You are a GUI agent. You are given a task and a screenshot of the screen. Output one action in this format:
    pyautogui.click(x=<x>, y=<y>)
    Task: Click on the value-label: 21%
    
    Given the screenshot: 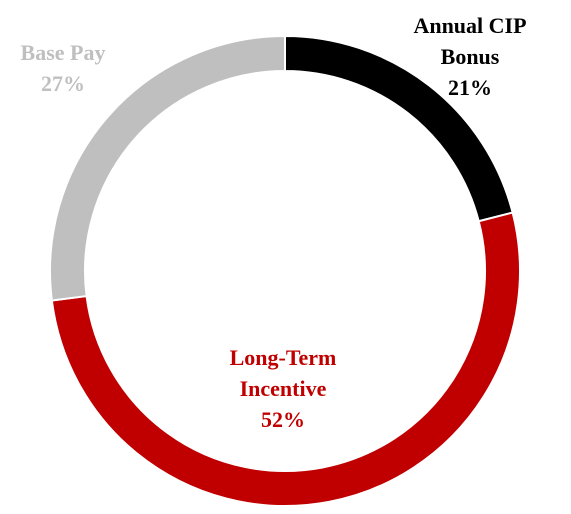 What is the action you would take?
    pyautogui.click(x=470, y=87)
    